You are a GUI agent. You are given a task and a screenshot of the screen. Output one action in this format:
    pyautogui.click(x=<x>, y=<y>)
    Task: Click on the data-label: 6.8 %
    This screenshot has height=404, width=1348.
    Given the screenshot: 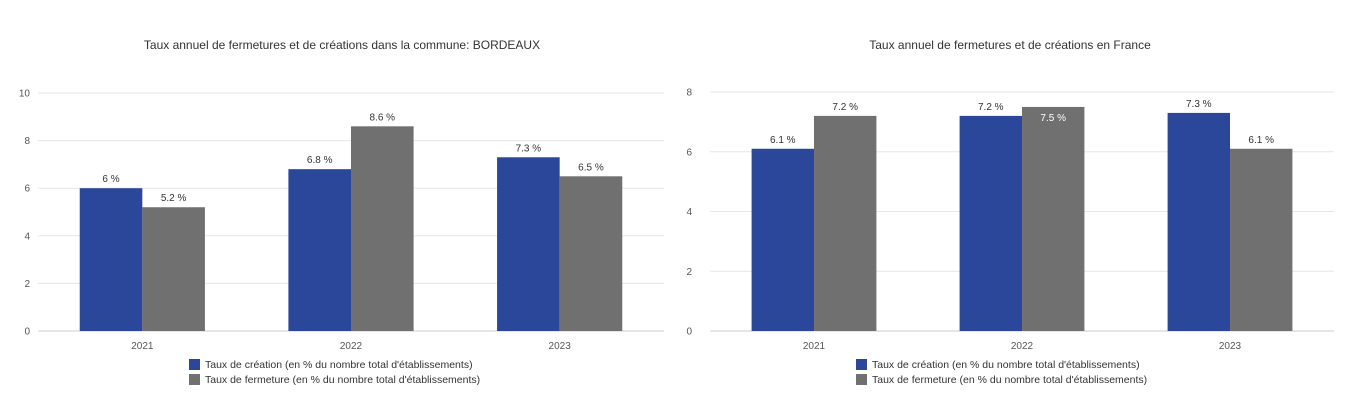 What is the action you would take?
    pyautogui.click(x=320, y=160)
    